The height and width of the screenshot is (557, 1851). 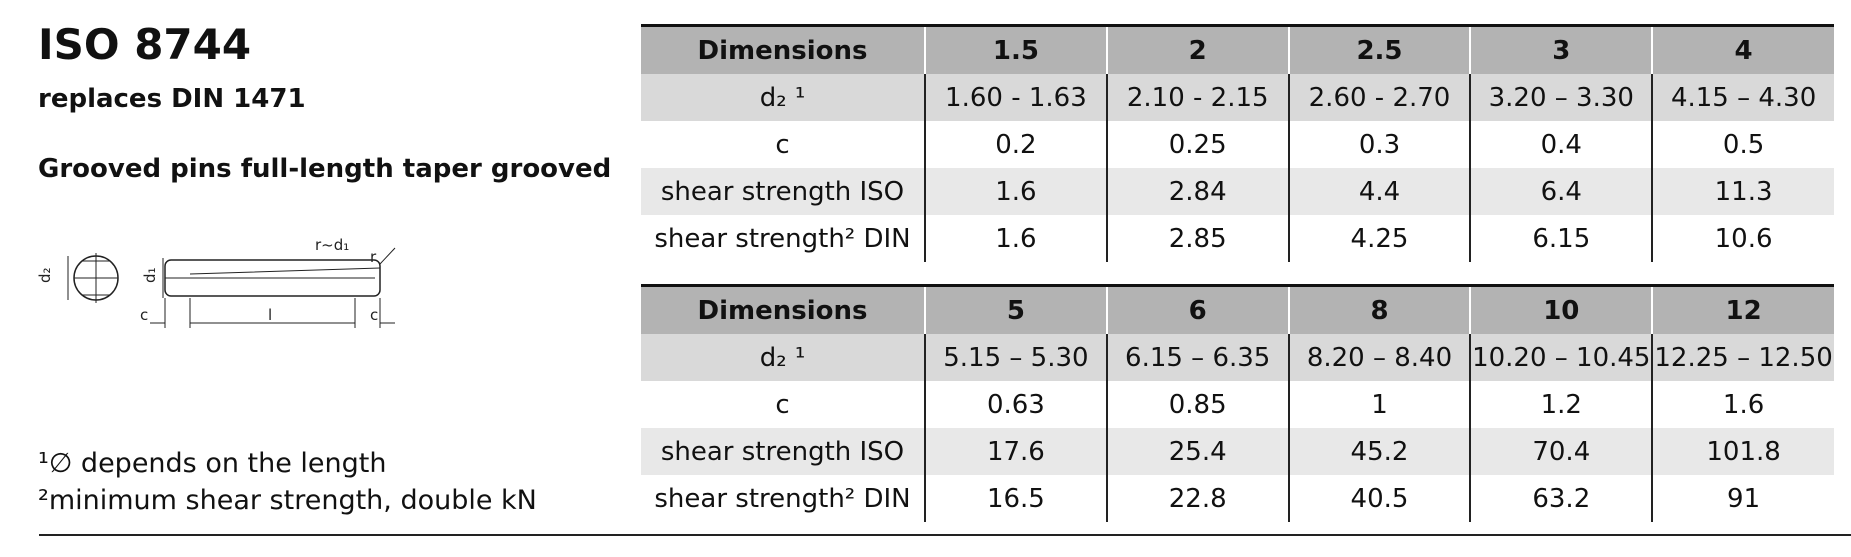 I want to click on cell: 2.10 - 2.15, so click(x=1197, y=97).